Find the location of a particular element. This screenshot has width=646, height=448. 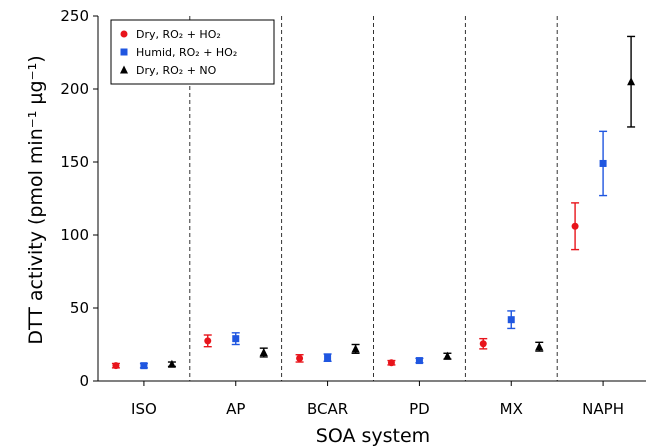

legend-label: Dry, RO₂ + HO₂ is located at coordinates (178, 34).